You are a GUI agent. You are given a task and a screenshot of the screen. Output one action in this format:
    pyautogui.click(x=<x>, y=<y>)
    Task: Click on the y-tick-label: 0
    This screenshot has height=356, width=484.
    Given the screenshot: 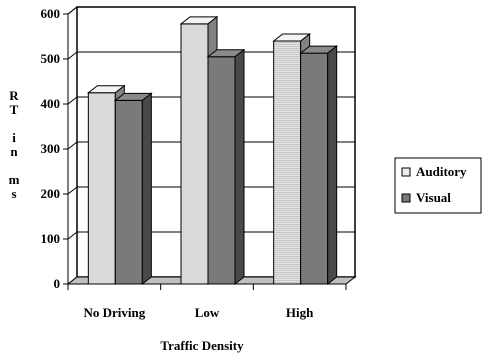 What is the action you would take?
    pyautogui.click(x=57, y=283)
    